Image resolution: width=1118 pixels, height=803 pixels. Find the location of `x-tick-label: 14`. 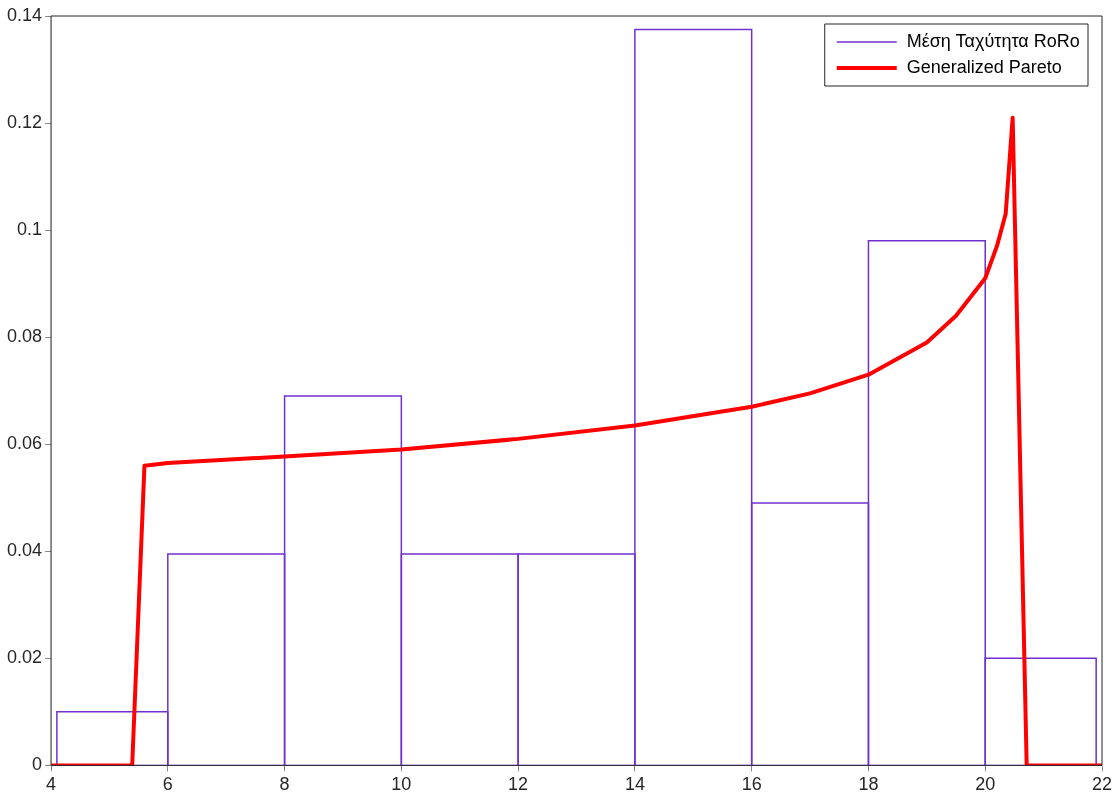

x-tick-label: 14 is located at coordinates (634, 784).